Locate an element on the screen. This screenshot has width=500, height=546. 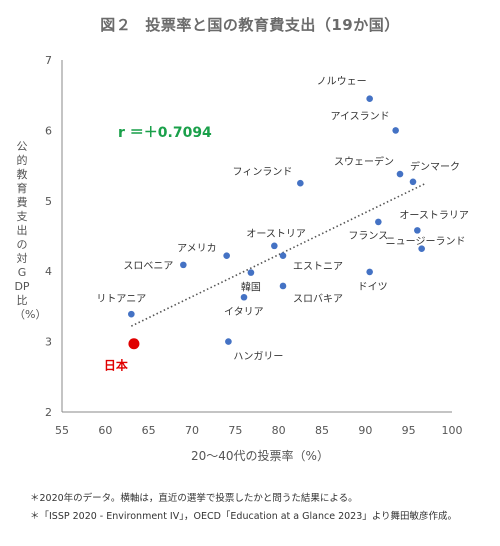
y-tick-label: 5 is located at coordinates (48, 201).